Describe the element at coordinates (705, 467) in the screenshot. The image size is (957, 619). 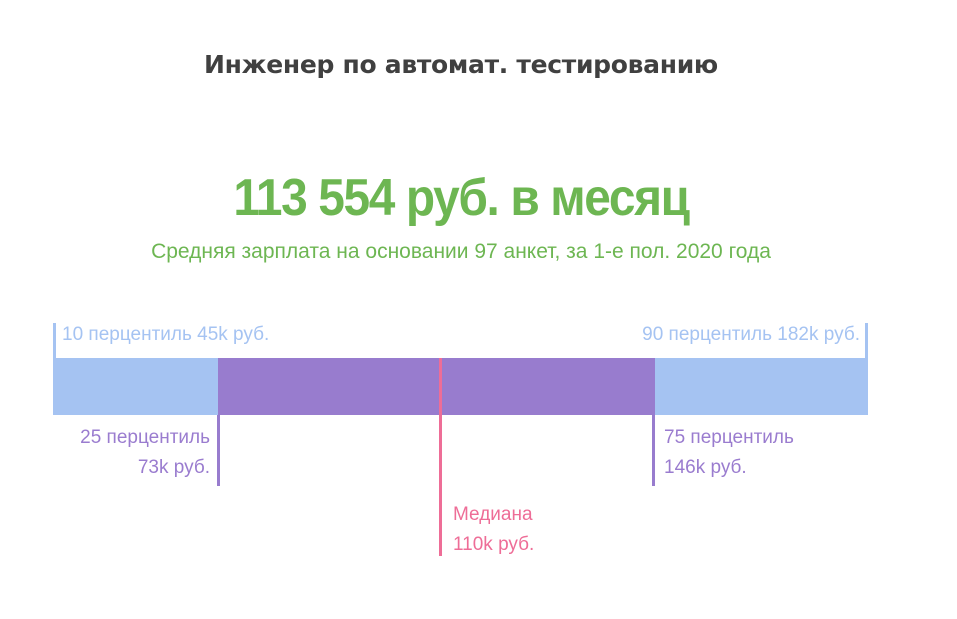
I see `p75-label-value: 146k руб.` at that location.